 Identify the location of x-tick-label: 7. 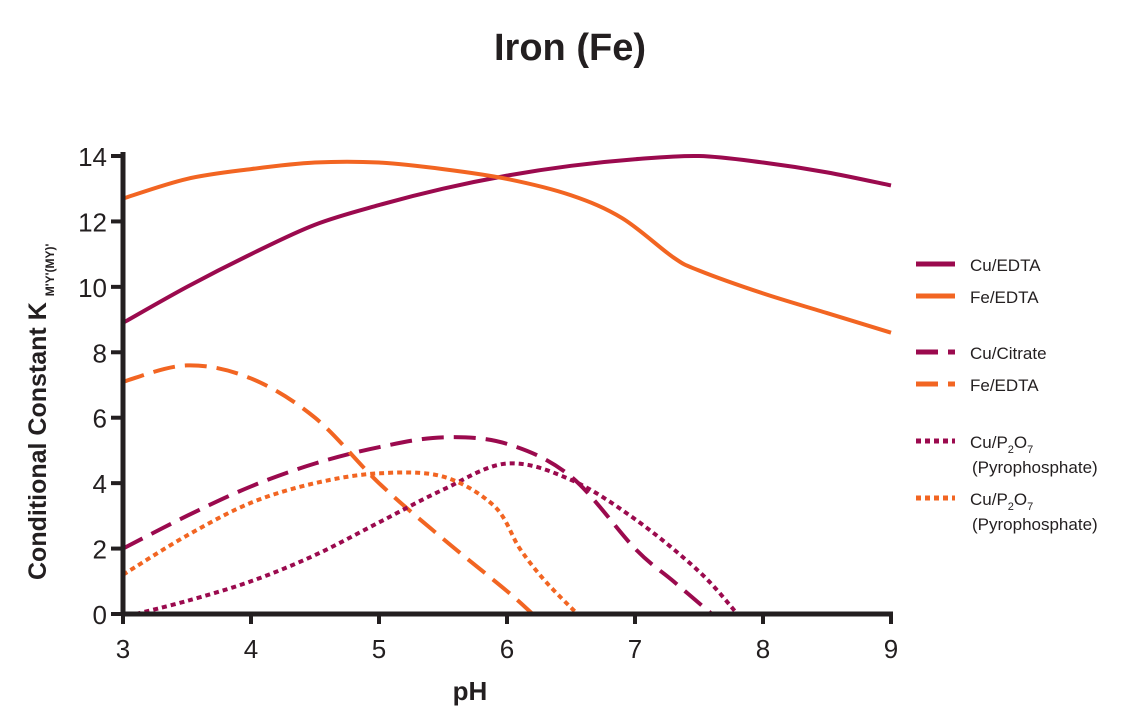
(635, 649).